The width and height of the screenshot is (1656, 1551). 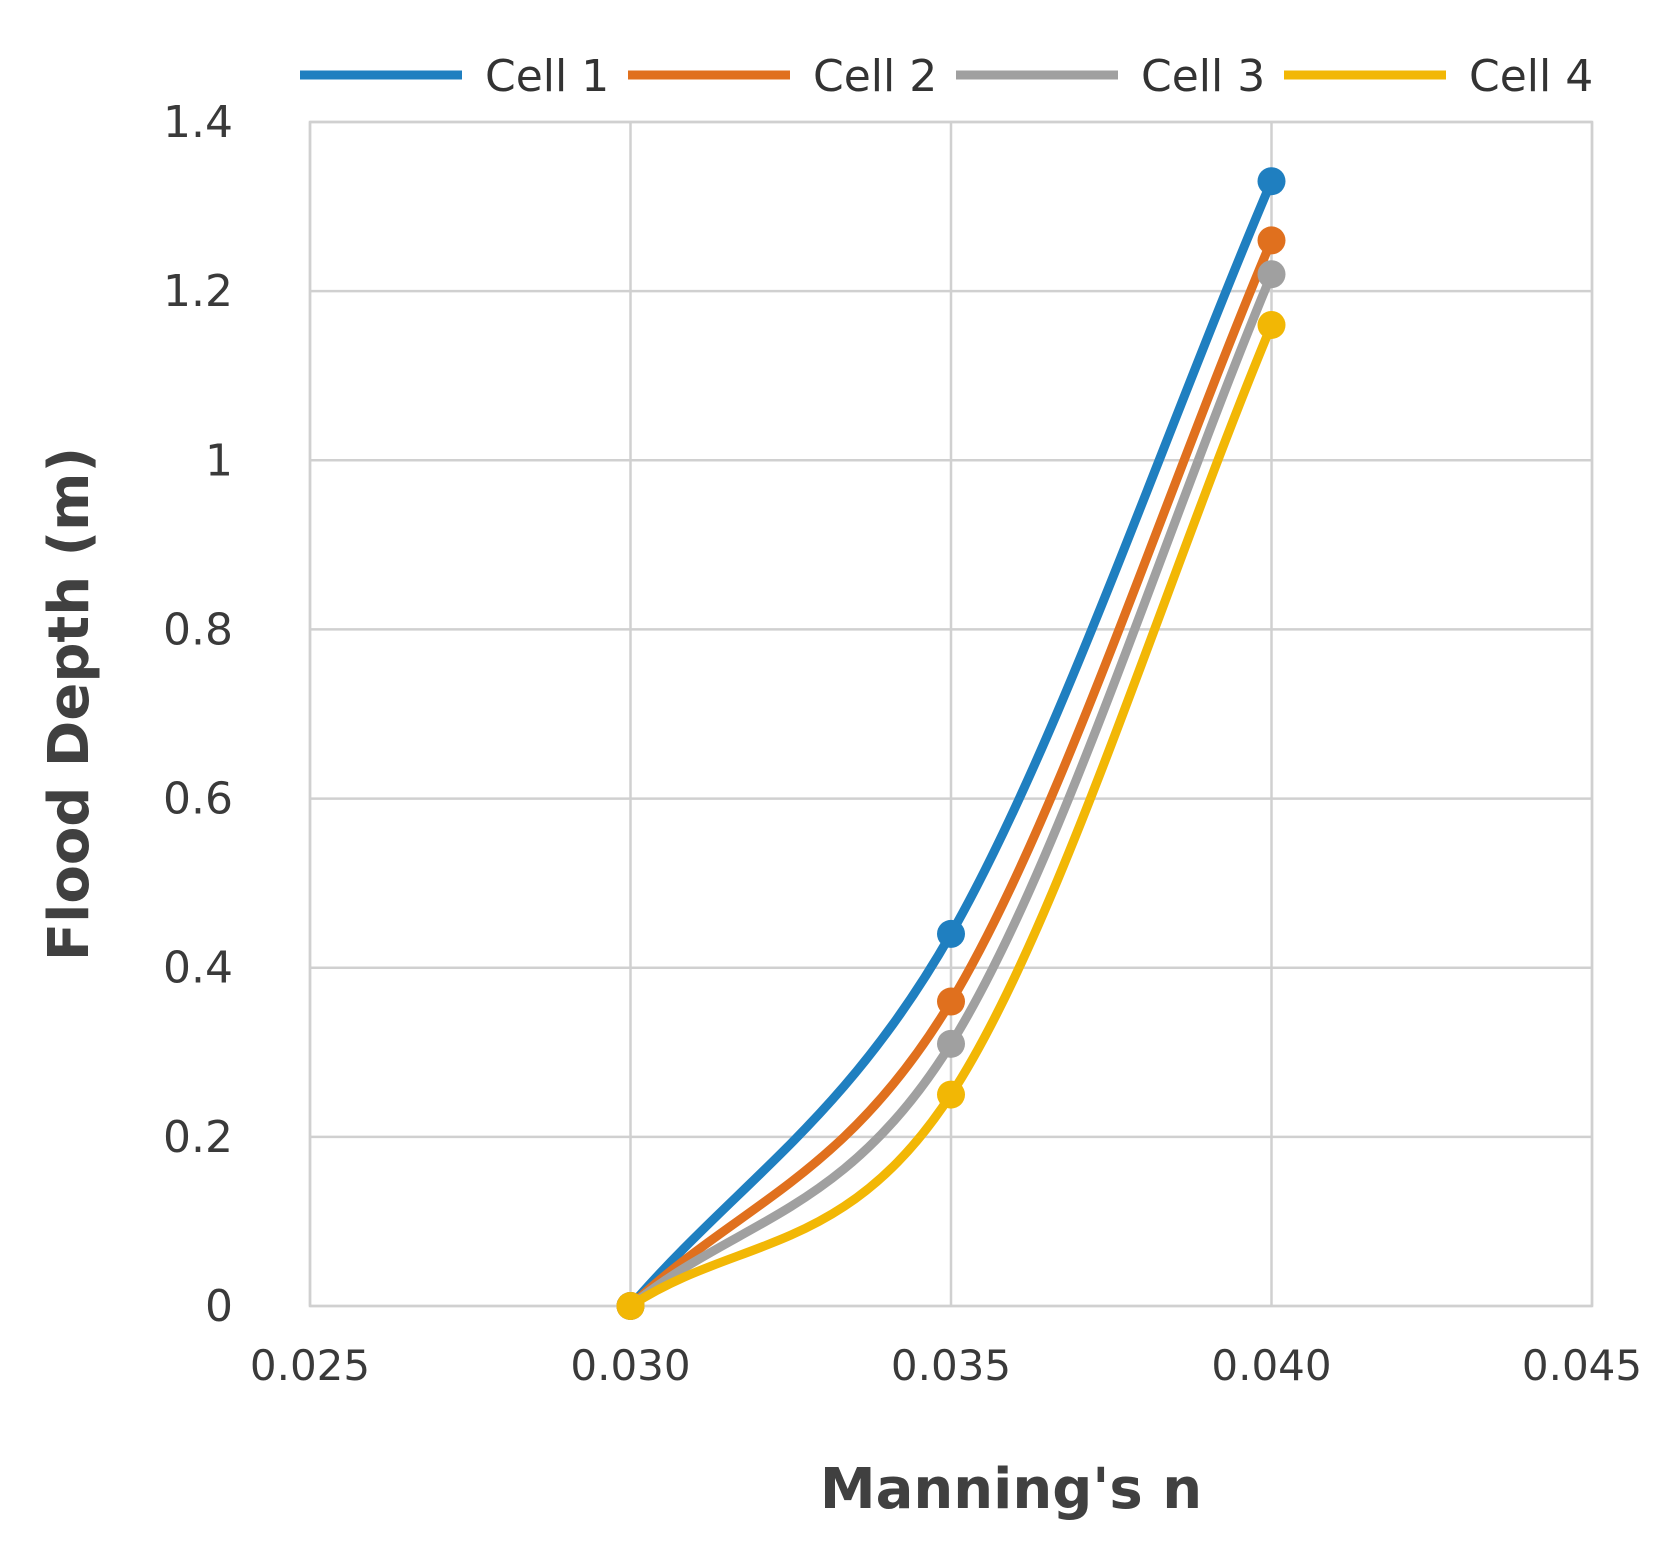 What do you see at coordinates (946, 76) in the screenshot?
I see `legend: Cell 1 Cell 2 Cell 3 Cell 4` at bounding box center [946, 76].